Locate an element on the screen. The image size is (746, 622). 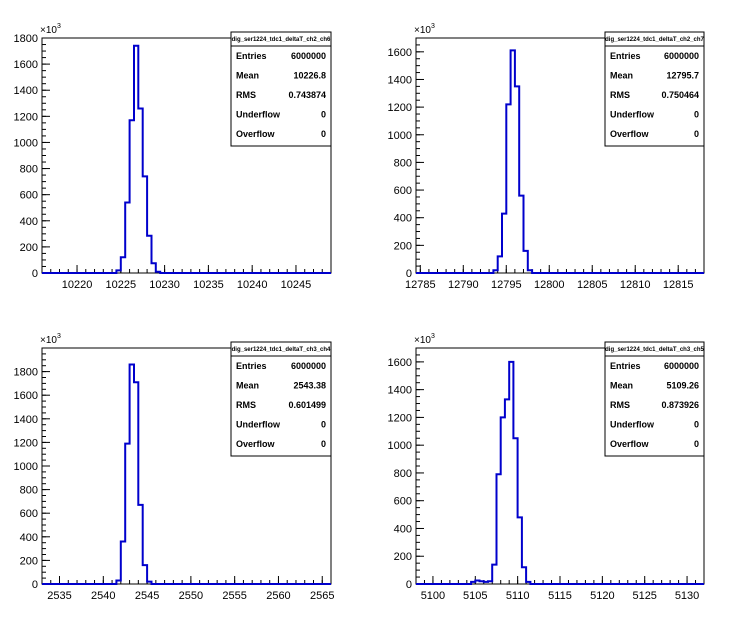
stats-title: dig_ser1224_tdc1_deltaT_ch2_ch7 is located at coordinates (654, 40).